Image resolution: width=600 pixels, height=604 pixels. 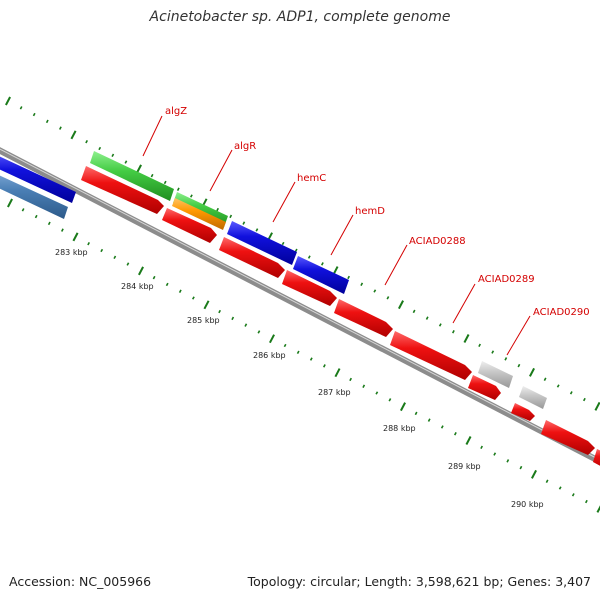 What do you see at coordinates (334, 392) in the screenshot?
I see `scale-label-287: 287 kbp` at bounding box center [334, 392].